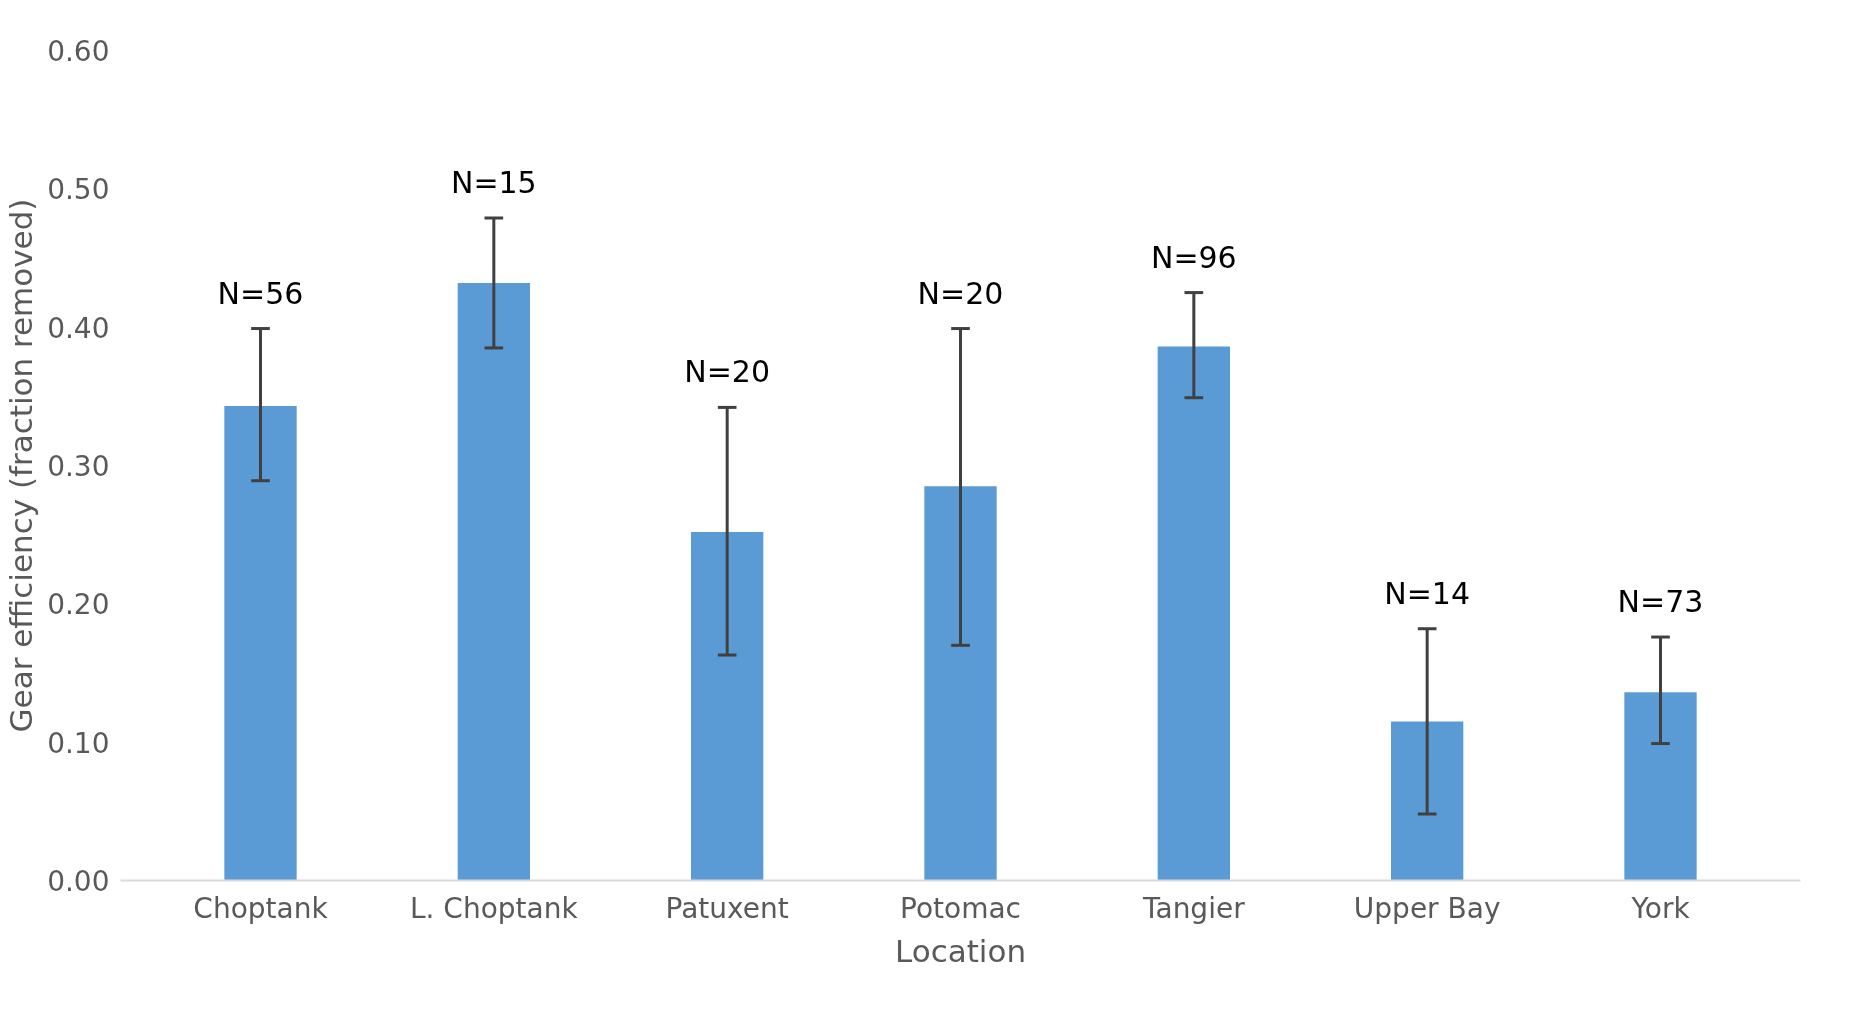  Describe the element at coordinates (1194, 908) in the screenshot. I see `x-tick-label: Tangier` at that location.